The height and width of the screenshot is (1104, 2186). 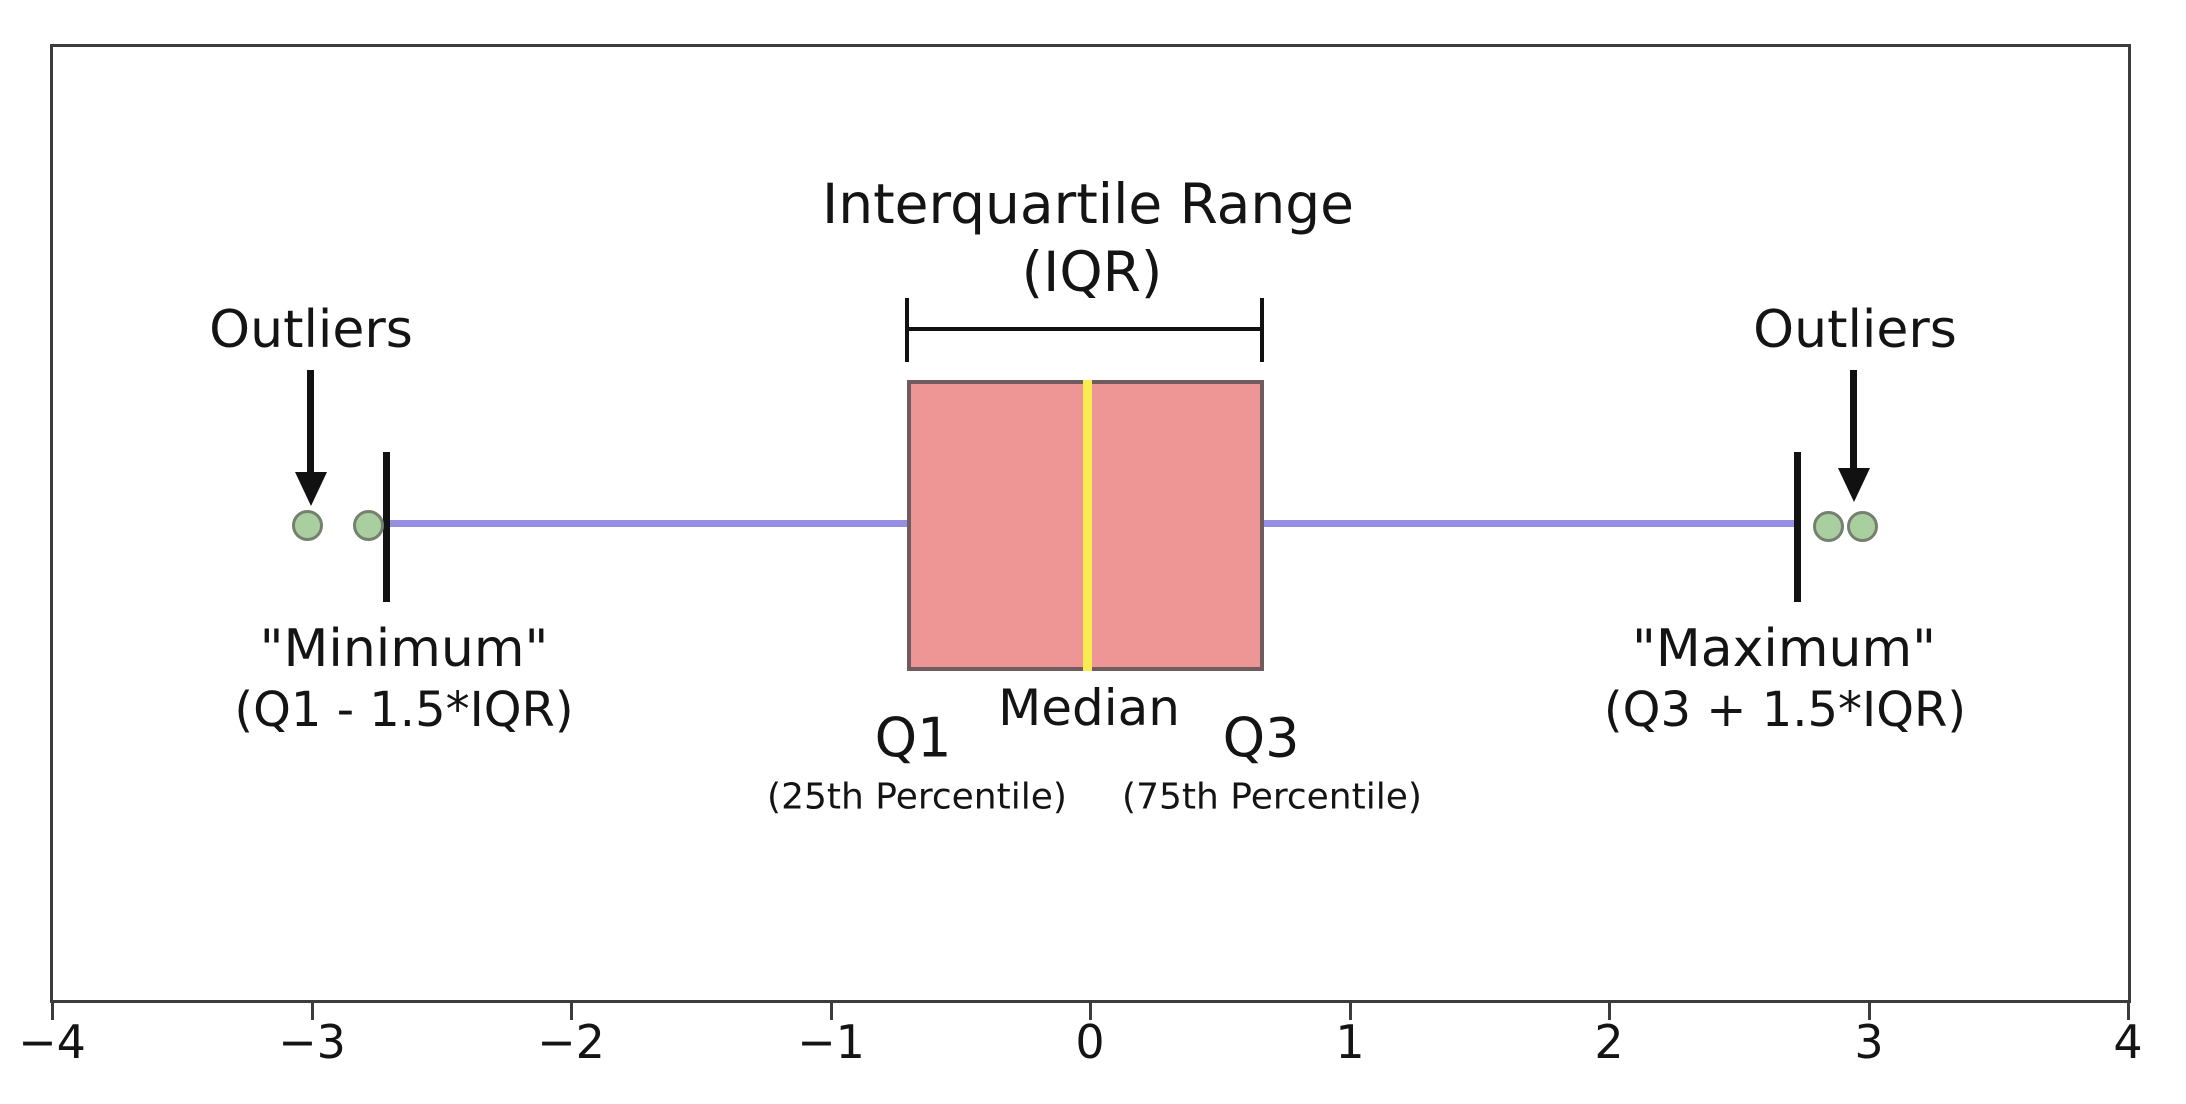 What do you see at coordinates (913, 738) in the screenshot?
I see `q1-label: Q1` at bounding box center [913, 738].